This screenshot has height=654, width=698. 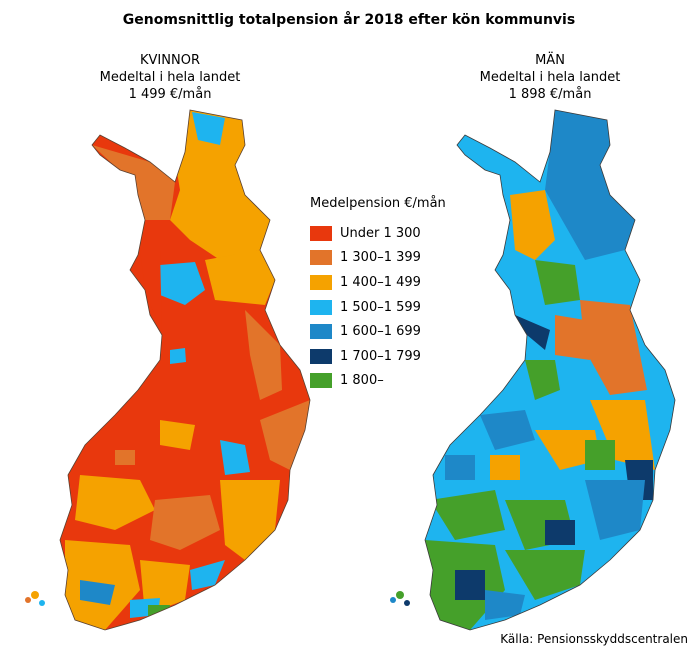 What do you see at coordinates (362, 381) in the screenshot?
I see `legend-label: 1 800–` at bounding box center [362, 381].